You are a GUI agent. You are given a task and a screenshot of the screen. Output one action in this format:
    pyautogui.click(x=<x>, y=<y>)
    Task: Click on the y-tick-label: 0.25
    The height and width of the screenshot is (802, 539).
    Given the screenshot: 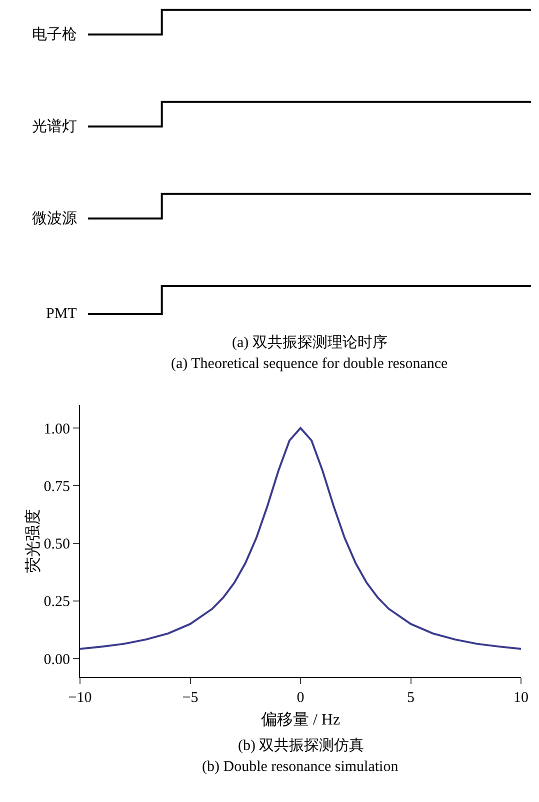 What is the action you would take?
    pyautogui.click(x=57, y=602)
    